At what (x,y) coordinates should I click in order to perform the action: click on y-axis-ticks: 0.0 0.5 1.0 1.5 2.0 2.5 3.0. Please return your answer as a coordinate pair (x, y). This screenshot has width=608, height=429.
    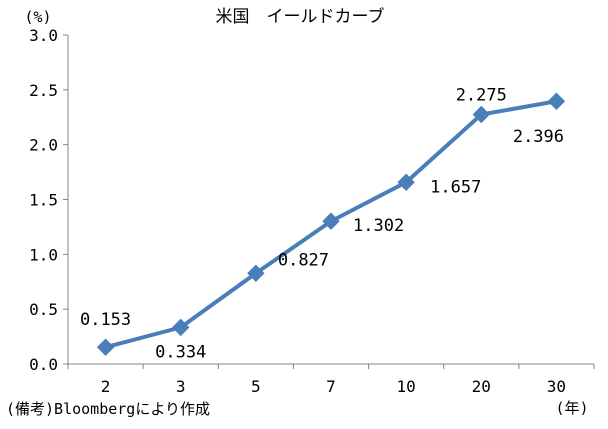
    Looking at the image, I should click on (48, 200).